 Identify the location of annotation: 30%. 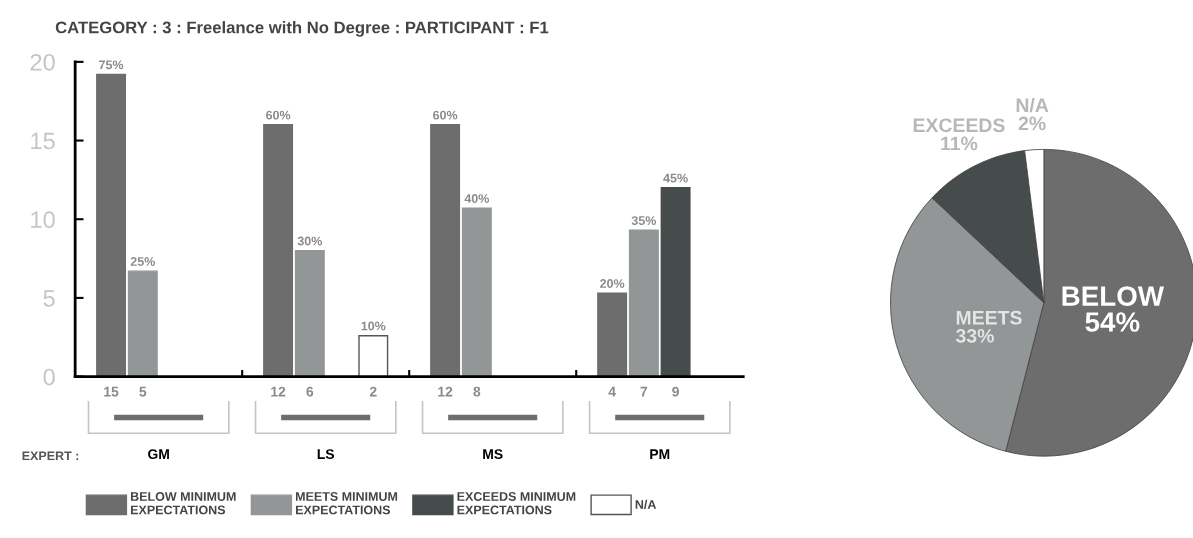
(309, 241).